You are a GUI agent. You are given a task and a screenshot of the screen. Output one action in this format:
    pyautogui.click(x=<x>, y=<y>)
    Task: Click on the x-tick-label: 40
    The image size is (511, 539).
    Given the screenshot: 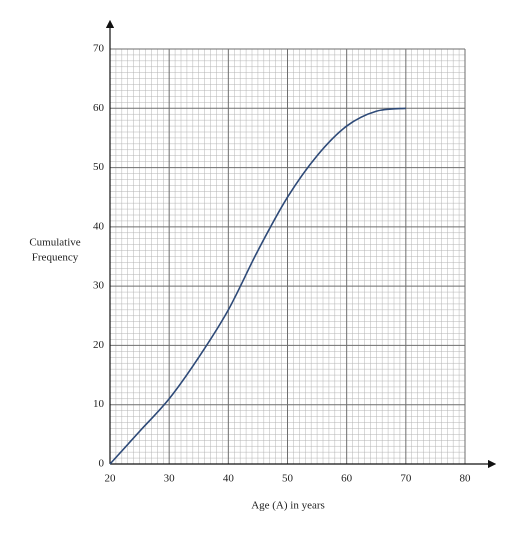 What is the action you would take?
    pyautogui.click(x=229, y=479)
    